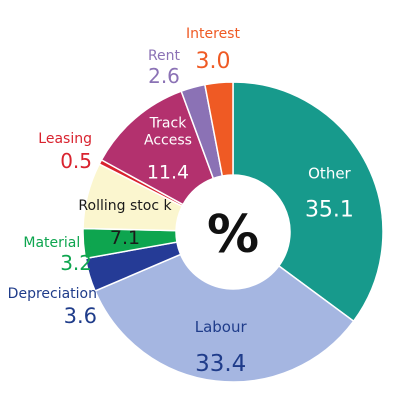 This screenshot has height=400, width=400. What do you see at coordinates (168, 141) in the screenshot?
I see `slice-label-track-access-2: Access` at bounding box center [168, 141].